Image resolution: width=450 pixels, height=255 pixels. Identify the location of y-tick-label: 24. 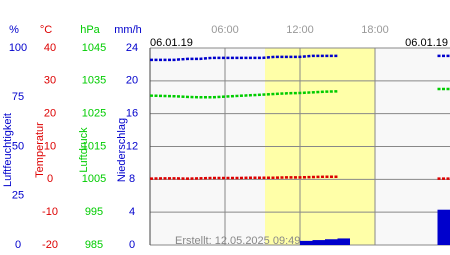
(132, 48).